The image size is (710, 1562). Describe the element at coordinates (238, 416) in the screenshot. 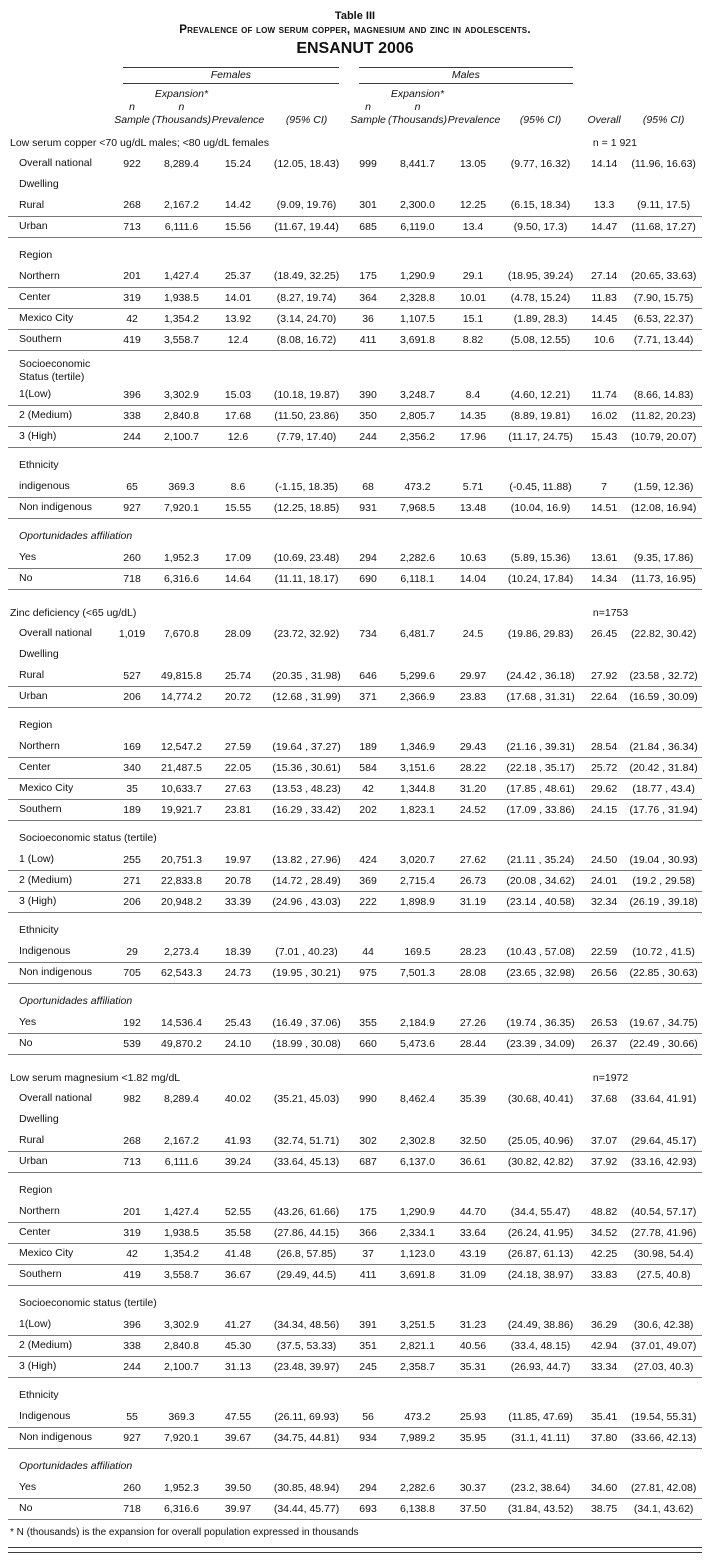

I see `cell-value: 17.68` at that location.